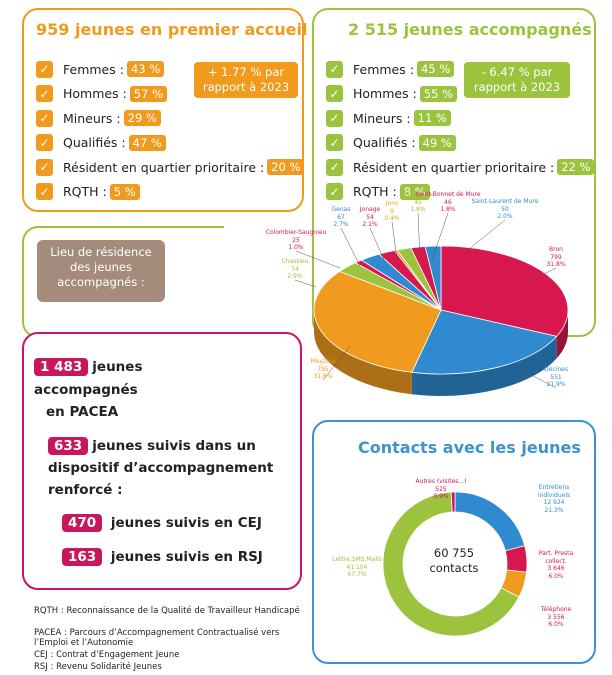 Image resolution: width=612 pixels, height=675 pixels. What do you see at coordinates (68, 446) in the screenshot?
I see `renforce-count: 633` at bounding box center [68, 446].